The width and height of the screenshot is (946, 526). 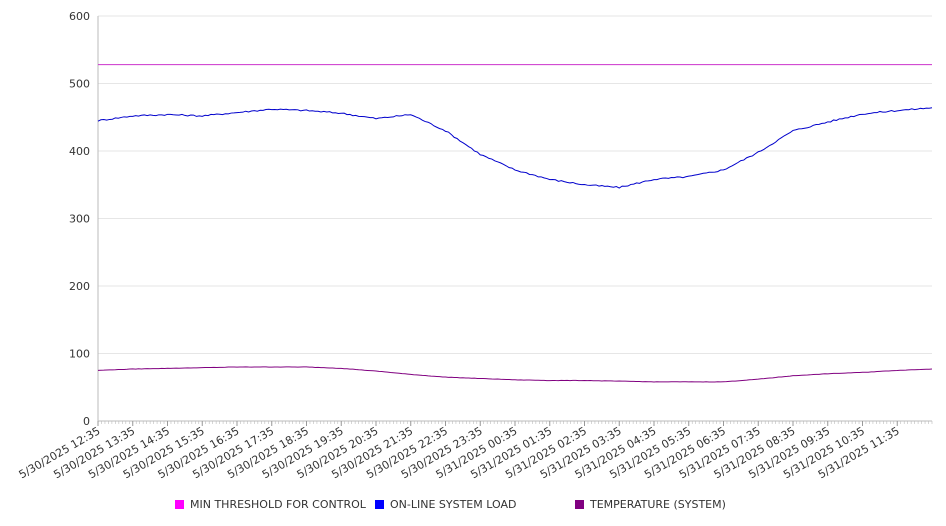 What do you see at coordinates (79, 16) in the screenshot?
I see `y-tick-label: 600` at bounding box center [79, 16].